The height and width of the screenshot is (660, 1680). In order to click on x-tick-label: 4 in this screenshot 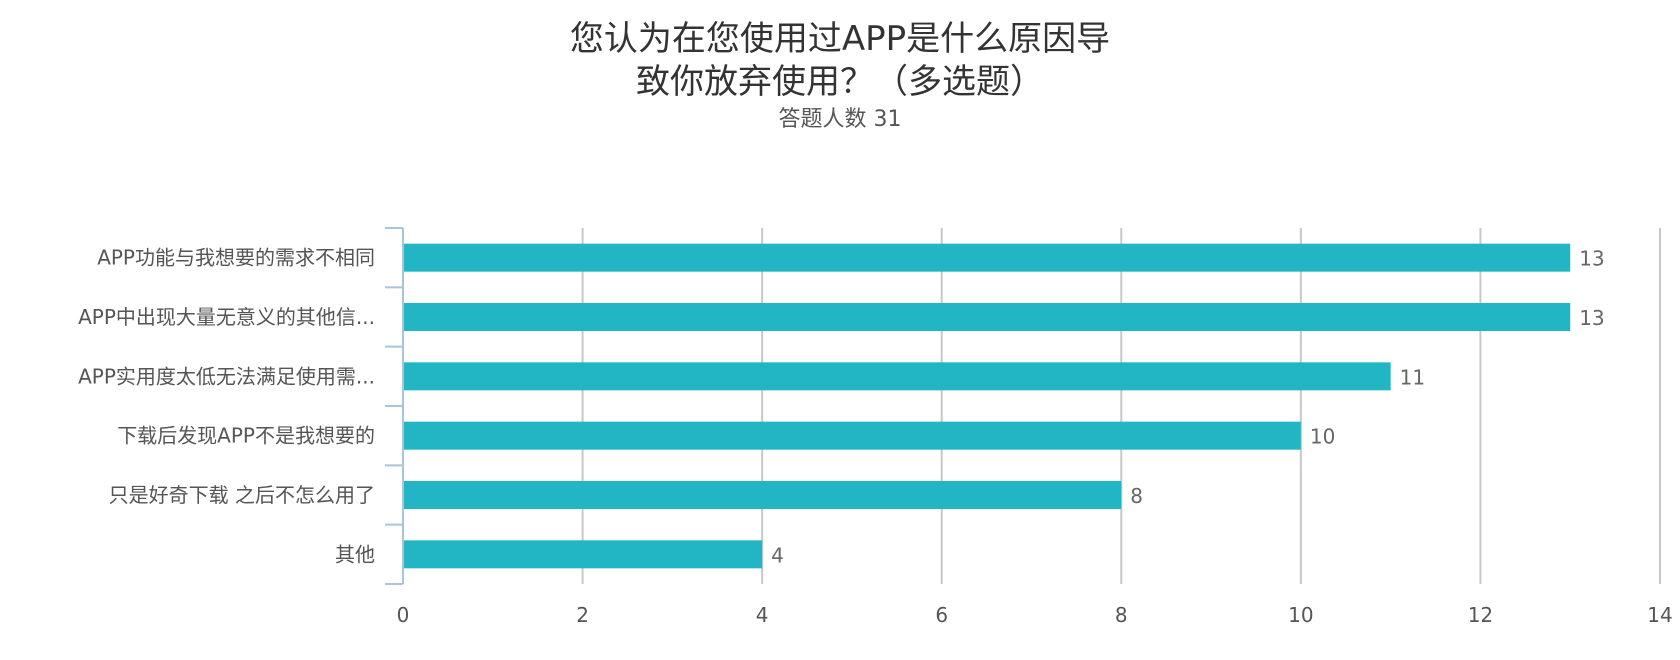, I will do `click(762, 615)`.